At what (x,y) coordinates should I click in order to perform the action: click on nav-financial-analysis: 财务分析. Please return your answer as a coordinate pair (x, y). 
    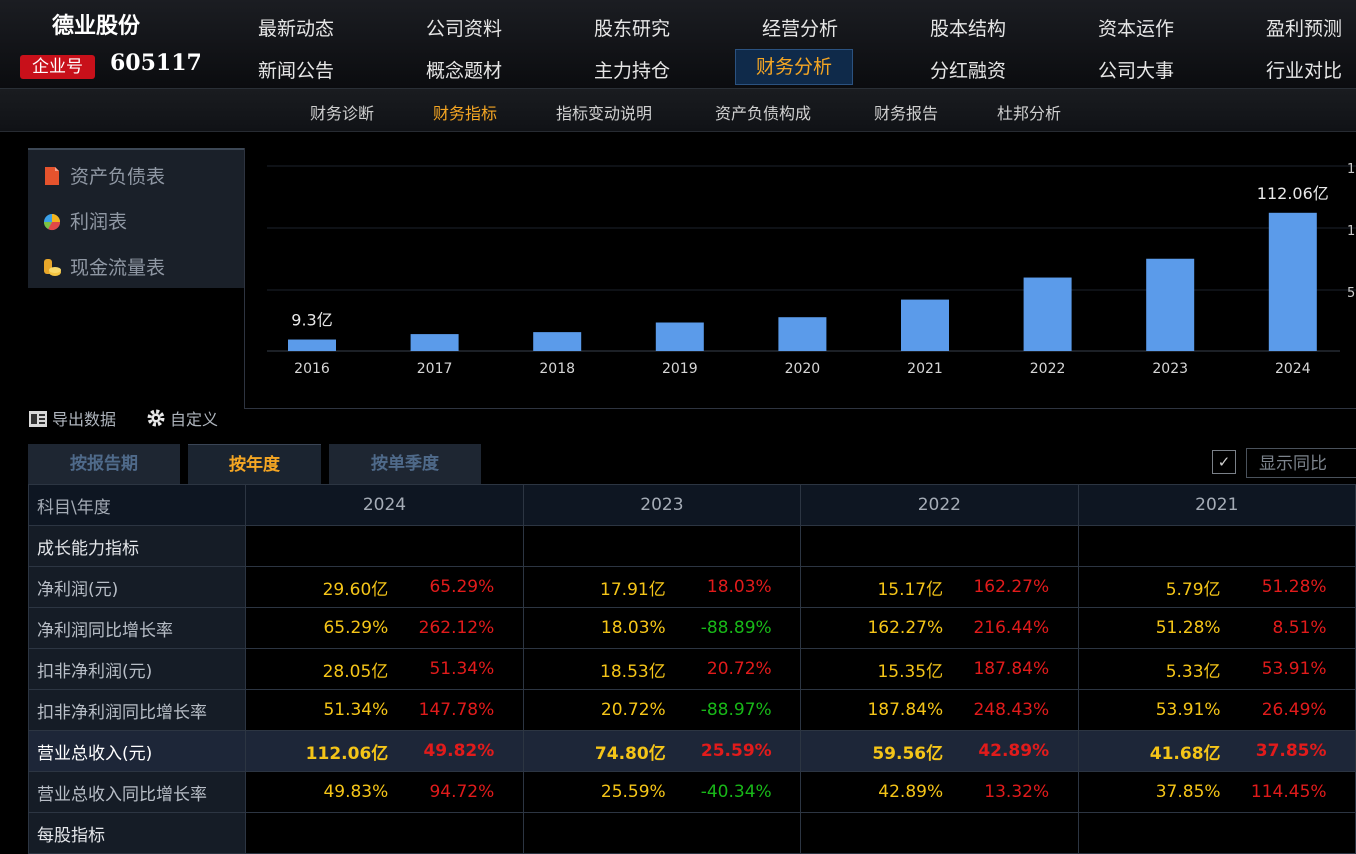
    Looking at the image, I should click on (794, 67).